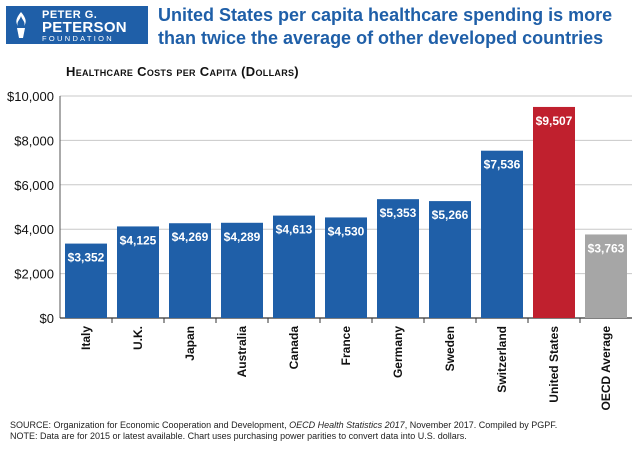  Describe the element at coordinates (138, 240) in the screenshot. I see `data-label: $4,125` at that location.